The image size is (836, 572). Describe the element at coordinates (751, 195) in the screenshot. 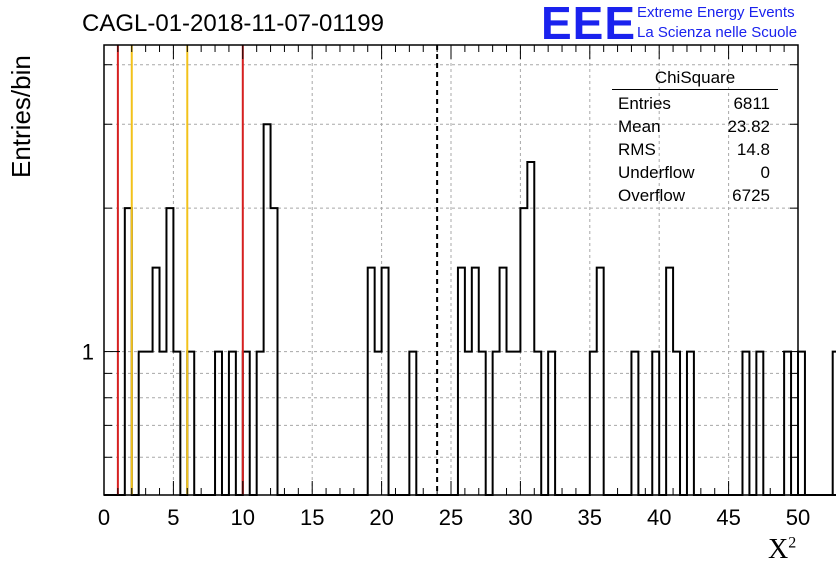

I see `stats-value: 6725` at that location.